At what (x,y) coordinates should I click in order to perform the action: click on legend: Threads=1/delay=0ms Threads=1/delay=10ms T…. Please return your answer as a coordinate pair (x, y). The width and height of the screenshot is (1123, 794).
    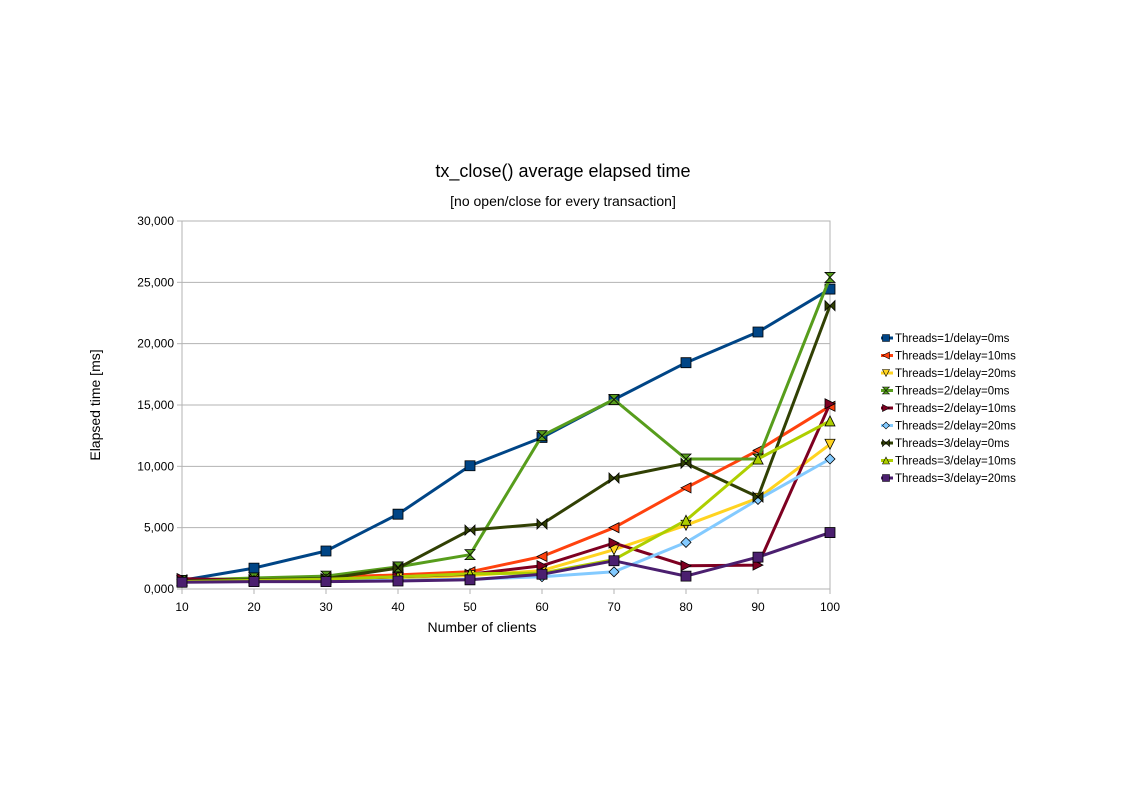
    Looking at the image, I should click on (948, 409).